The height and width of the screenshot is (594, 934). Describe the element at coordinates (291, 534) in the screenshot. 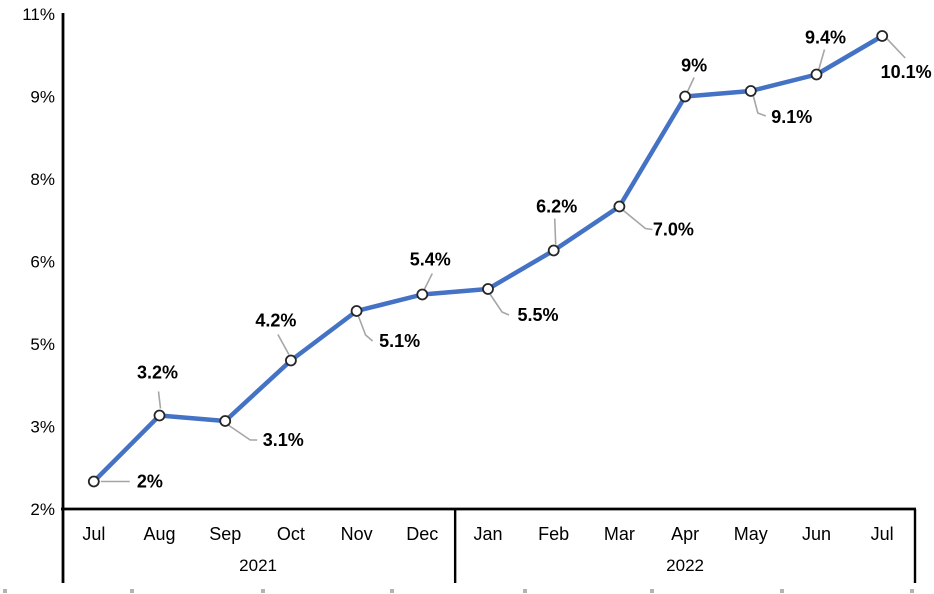

I see `month-label: Oct` at that location.